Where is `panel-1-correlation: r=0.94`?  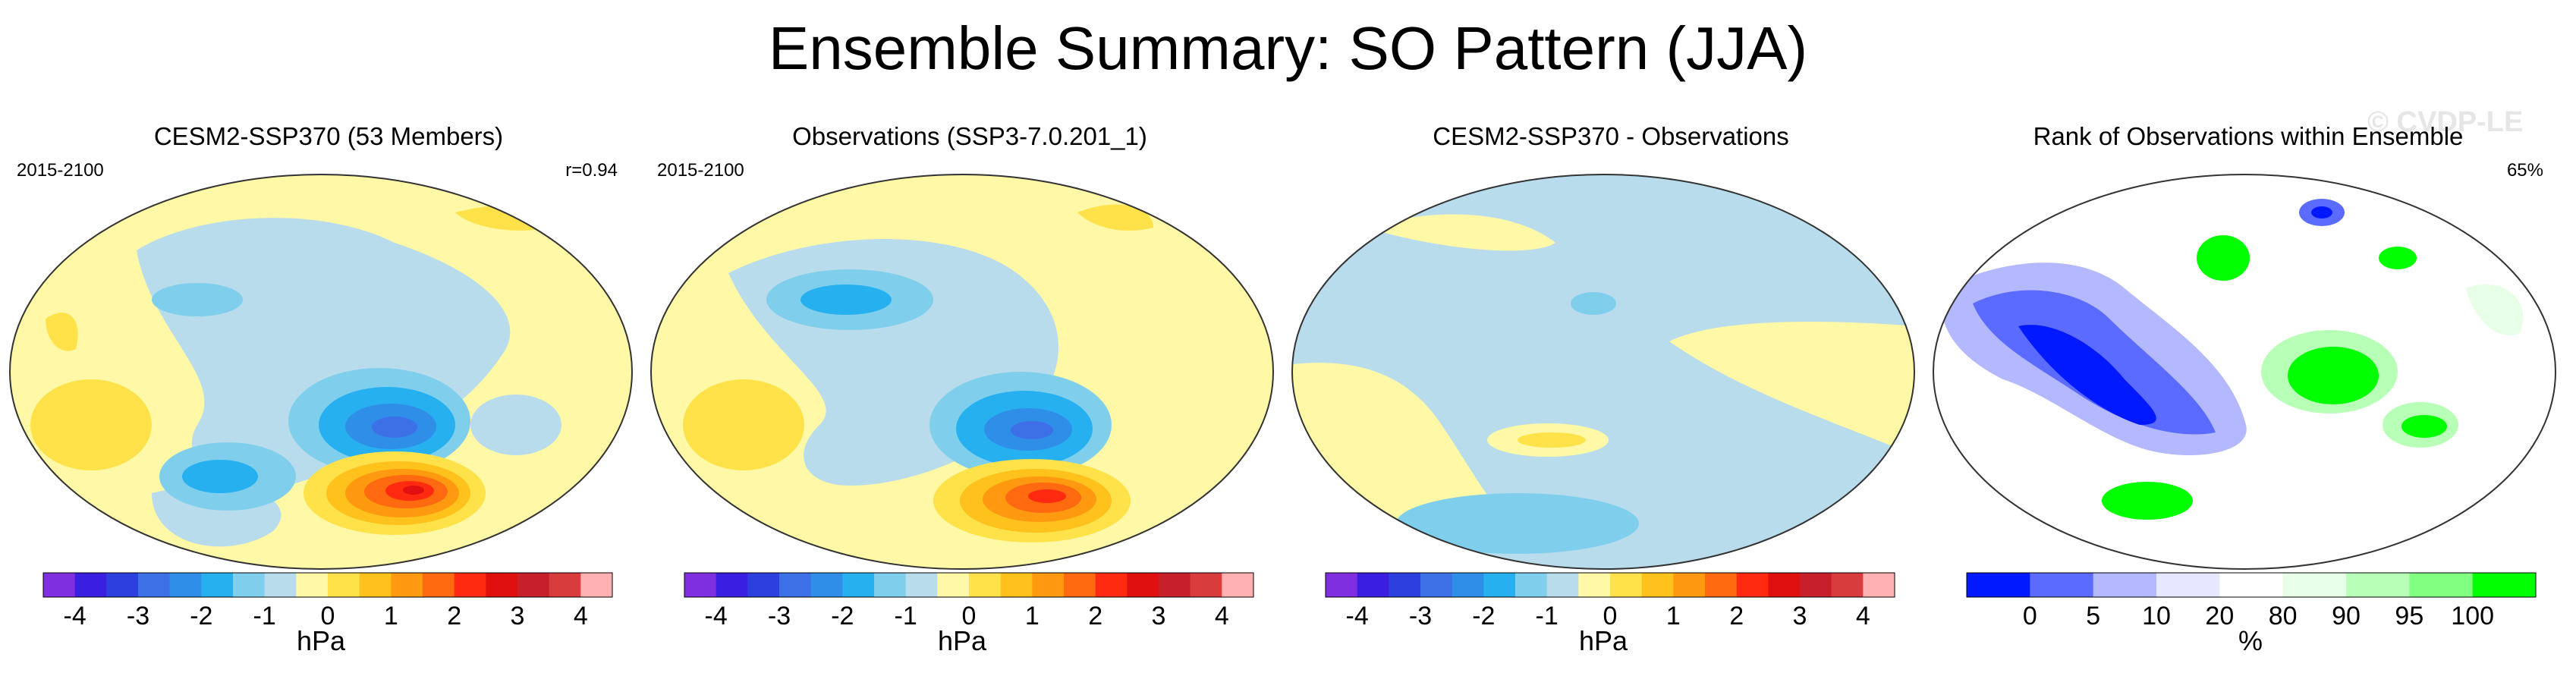
panel-1-correlation: r=0.94 is located at coordinates (591, 170).